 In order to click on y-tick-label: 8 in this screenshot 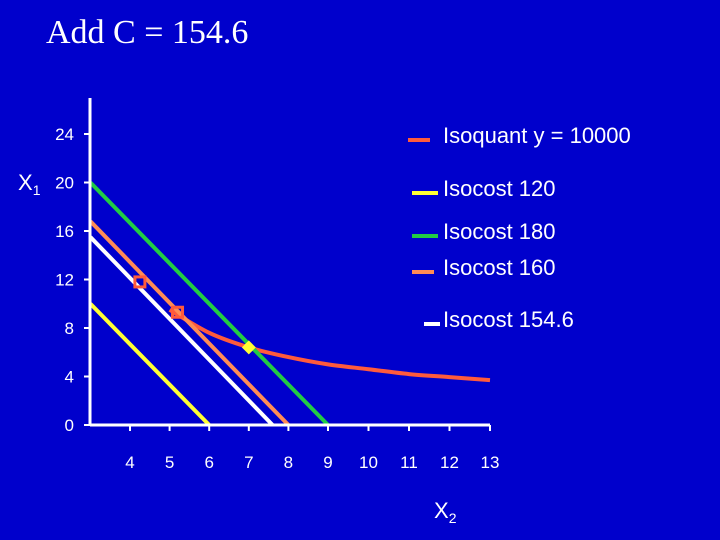, I will do `click(69, 328)`.